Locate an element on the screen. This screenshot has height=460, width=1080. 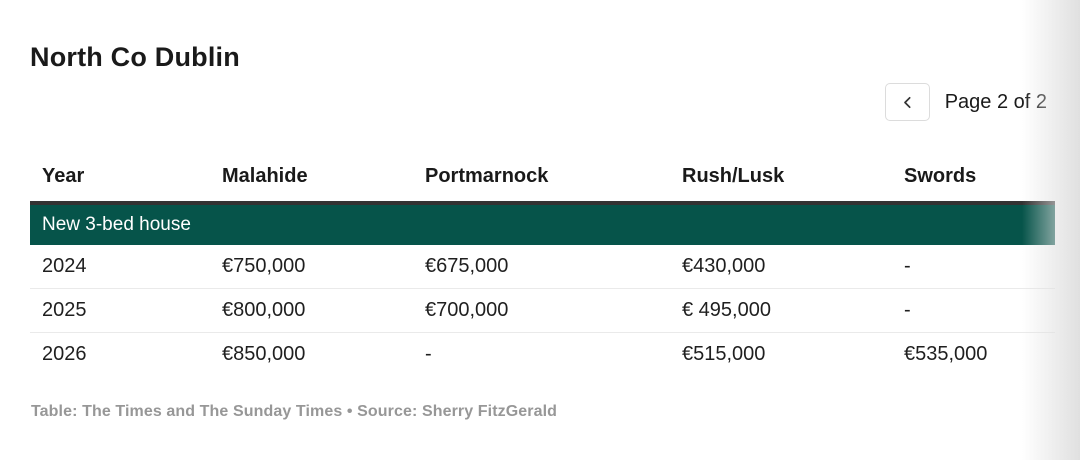
cell-portmarnock: - is located at coordinates (541, 354).